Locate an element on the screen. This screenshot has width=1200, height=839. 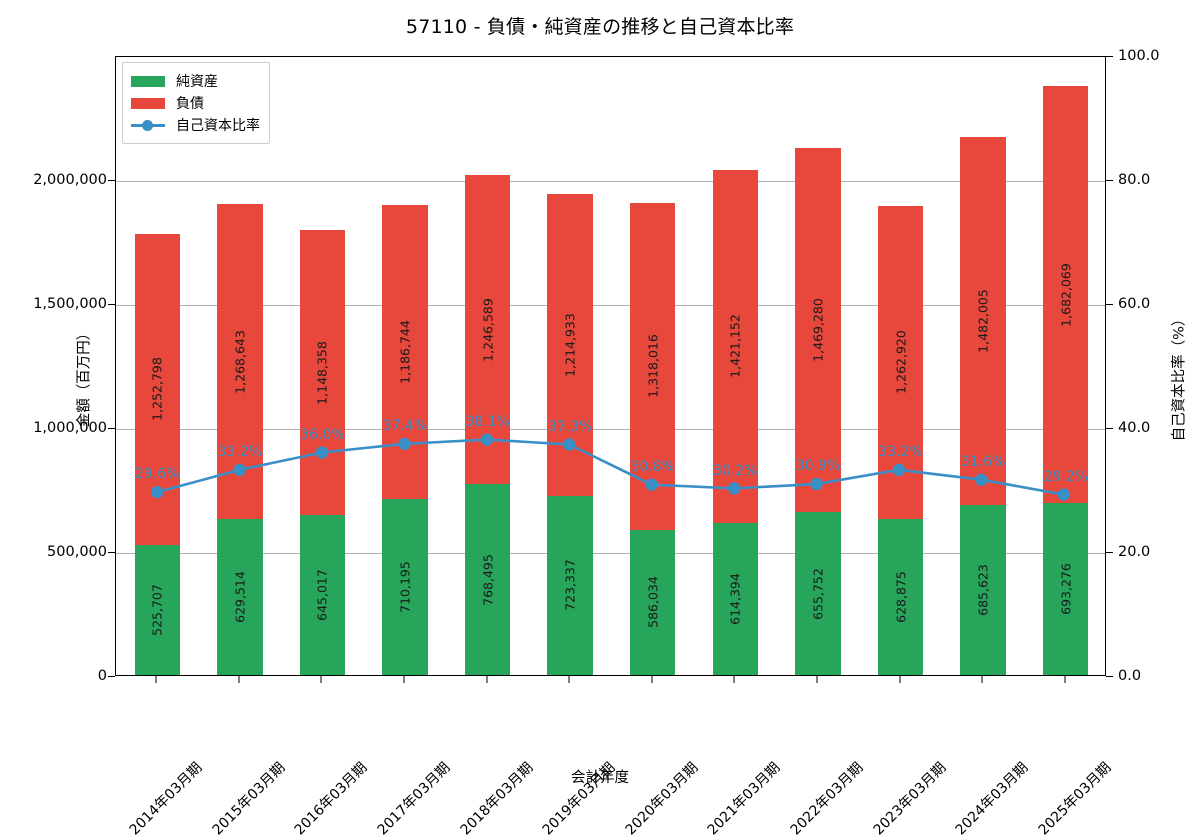
bar-segment-net-assets: 710,195 is located at coordinates (405, 586).